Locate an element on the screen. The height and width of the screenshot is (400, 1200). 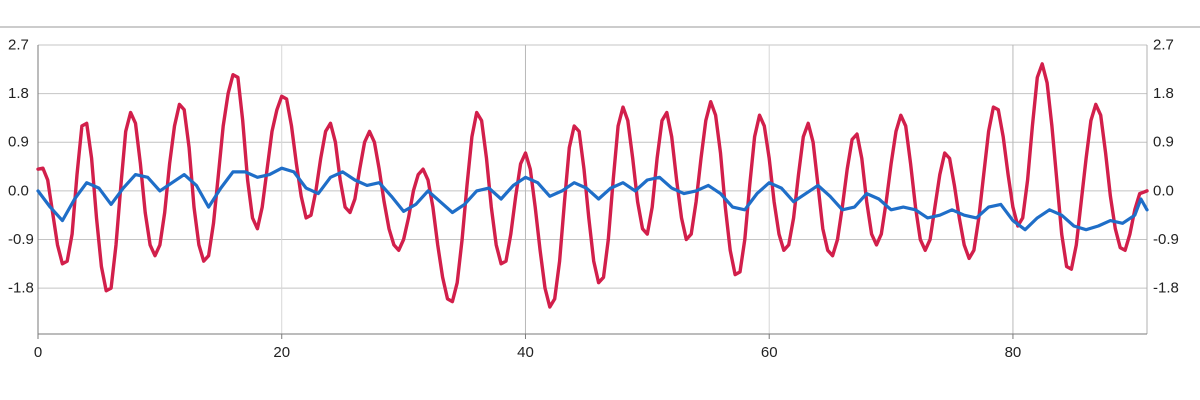
y-tick-label-left: -0.9 is located at coordinates (21, 239).